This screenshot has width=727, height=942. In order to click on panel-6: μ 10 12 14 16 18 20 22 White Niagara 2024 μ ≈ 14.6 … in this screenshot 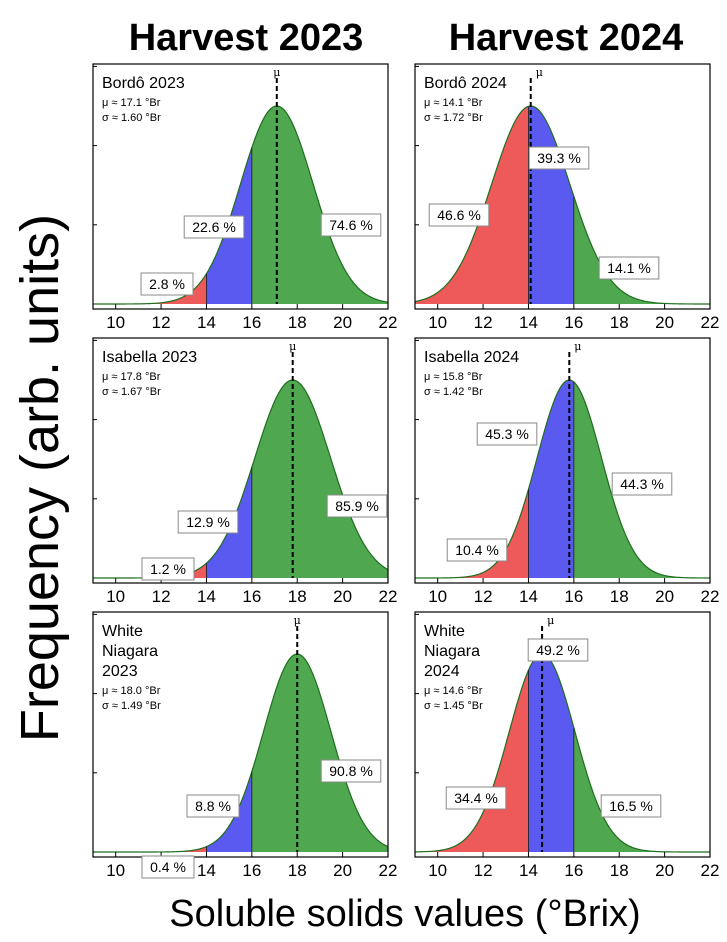, I will do `click(567, 745)`.